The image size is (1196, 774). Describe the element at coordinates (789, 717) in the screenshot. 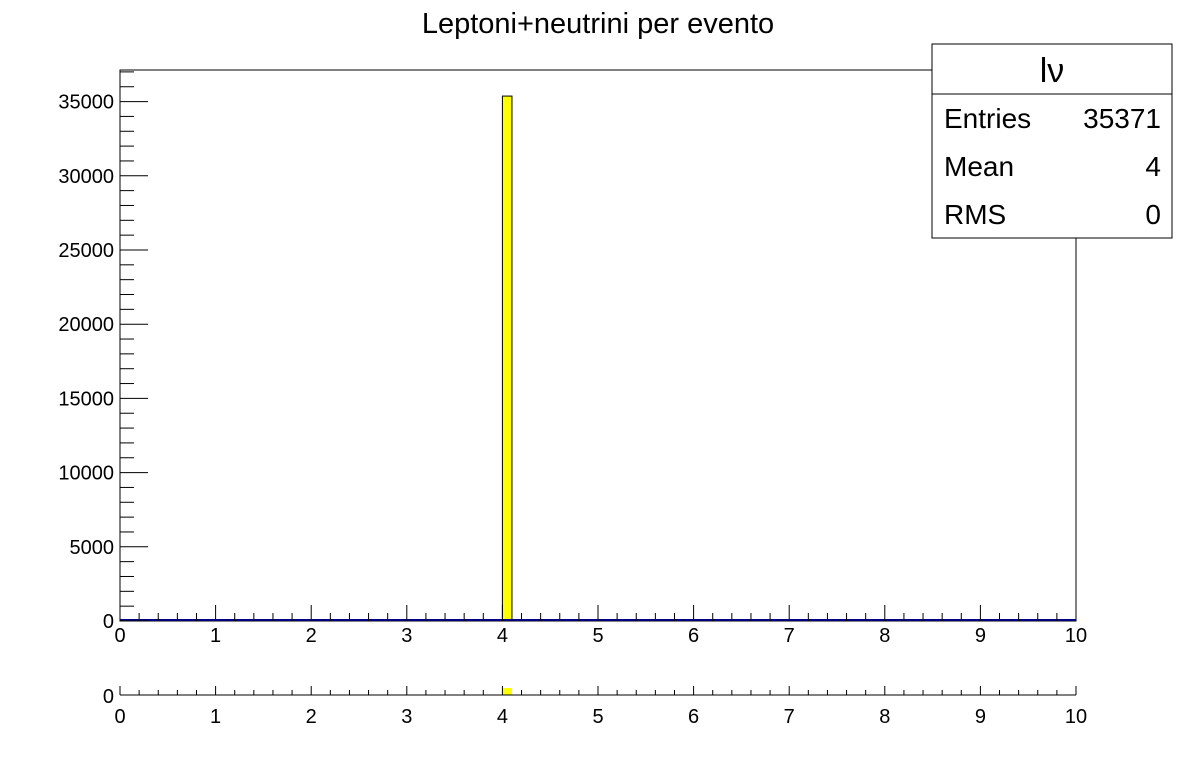

I see `sub-x-tick-label: 7` at that location.